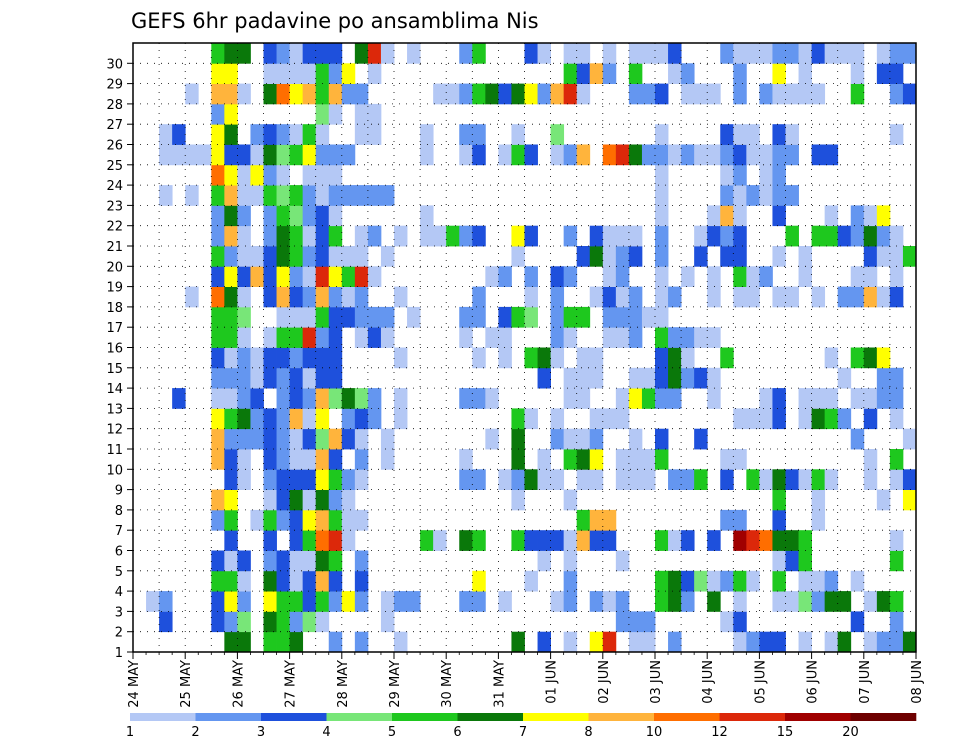 The width and height of the screenshot is (960, 746). Describe the element at coordinates (238, 684) in the screenshot. I see `x-tick-label: 26 MAY` at that location.